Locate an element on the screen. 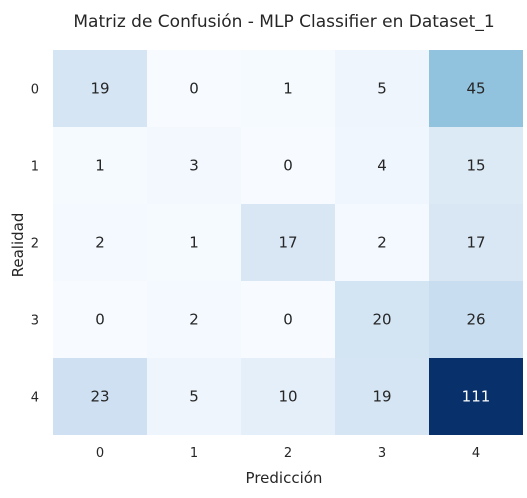 The height and width of the screenshot is (498, 527). heatmap-cell-r4-c0 is located at coordinates (100, 396).